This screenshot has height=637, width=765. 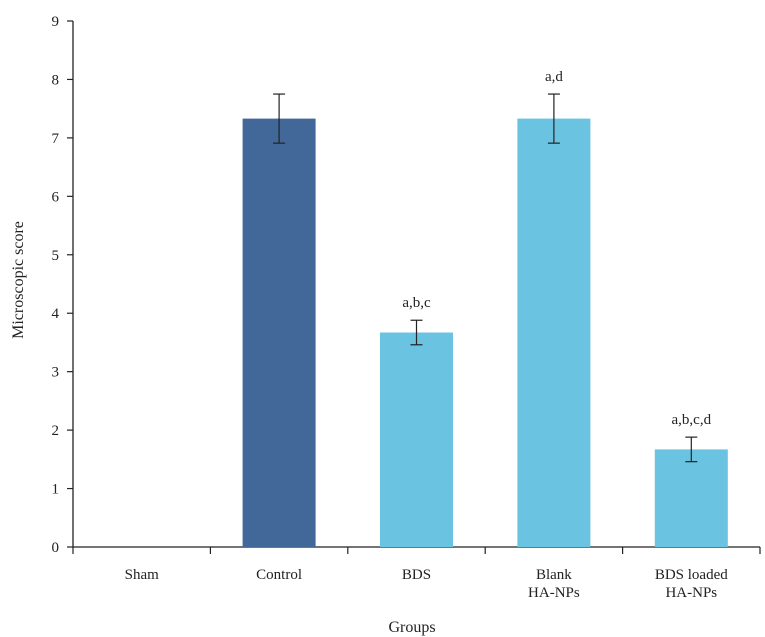 What do you see at coordinates (56, 431) in the screenshot?
I see `y-tick-label: 2` at bounding box center [56, 431].